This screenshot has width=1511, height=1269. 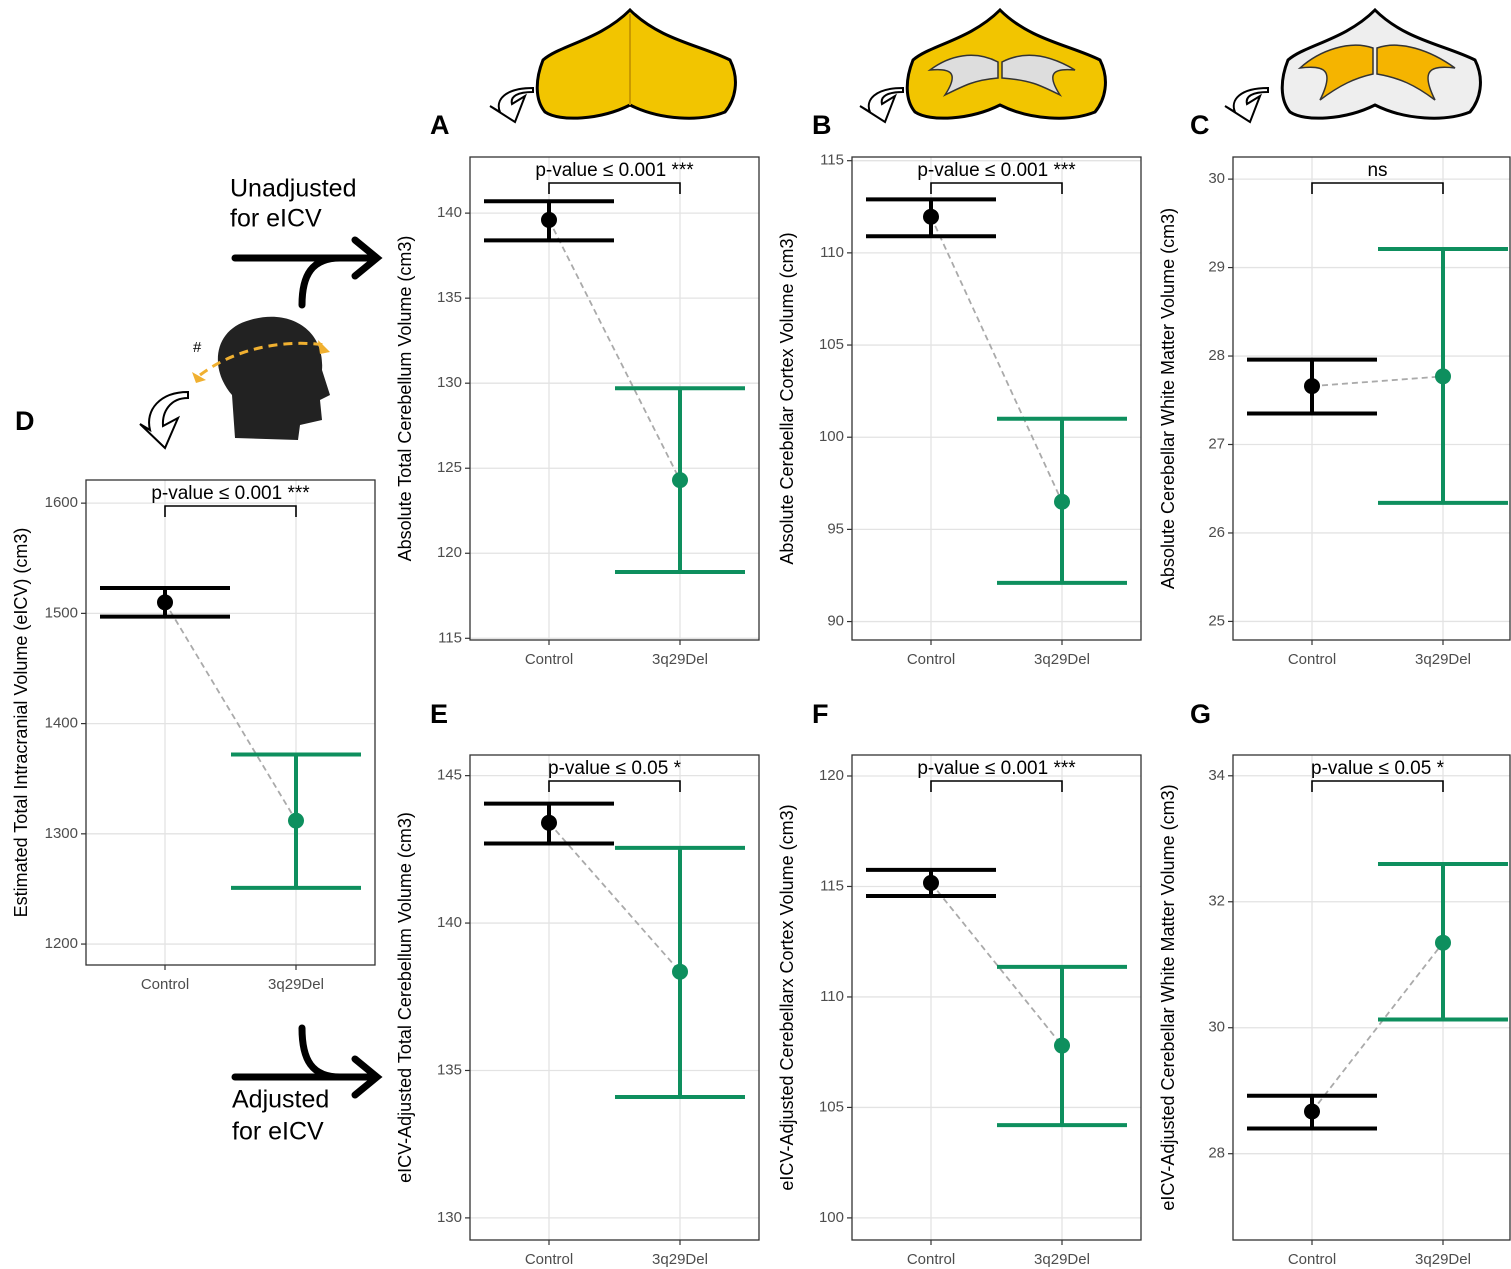 What do you see at coordinates (832, 996) in the screenshot?
I see `y-tick-label: 110` at bounding box center [832, 996].